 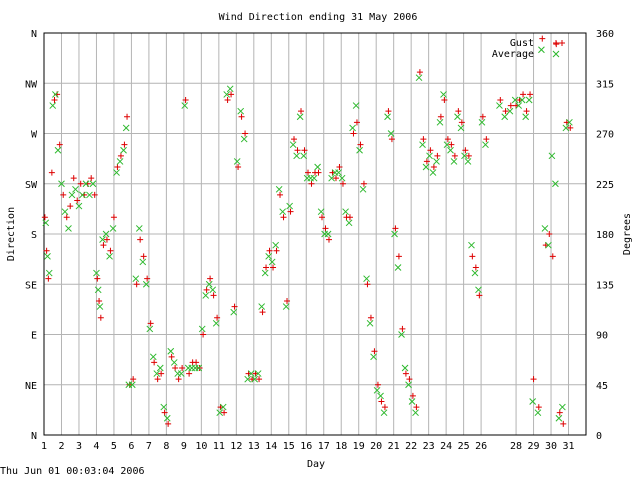 What do you see at coordinates (341, 446) in the screenshot?
I see `x-tick-label: 18` at bounding box center [341, 446].